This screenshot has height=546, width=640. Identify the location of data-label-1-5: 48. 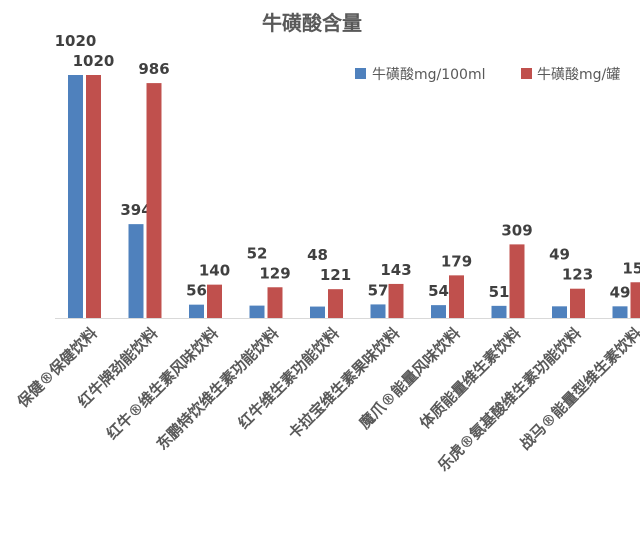
(317, 255).